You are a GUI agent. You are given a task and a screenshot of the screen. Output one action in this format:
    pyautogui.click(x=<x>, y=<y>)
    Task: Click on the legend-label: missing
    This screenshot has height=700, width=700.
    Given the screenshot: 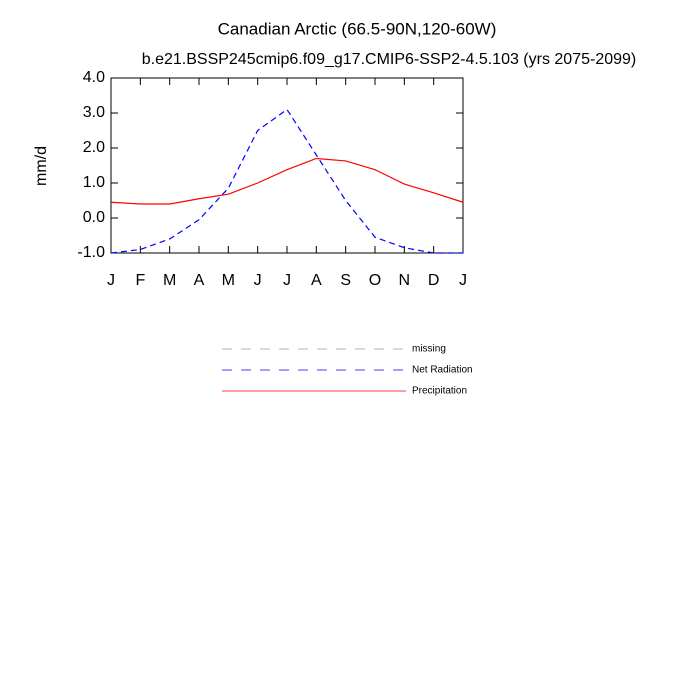 What is the action you would take?
    pyautogui.click(x=429, y=349)
    